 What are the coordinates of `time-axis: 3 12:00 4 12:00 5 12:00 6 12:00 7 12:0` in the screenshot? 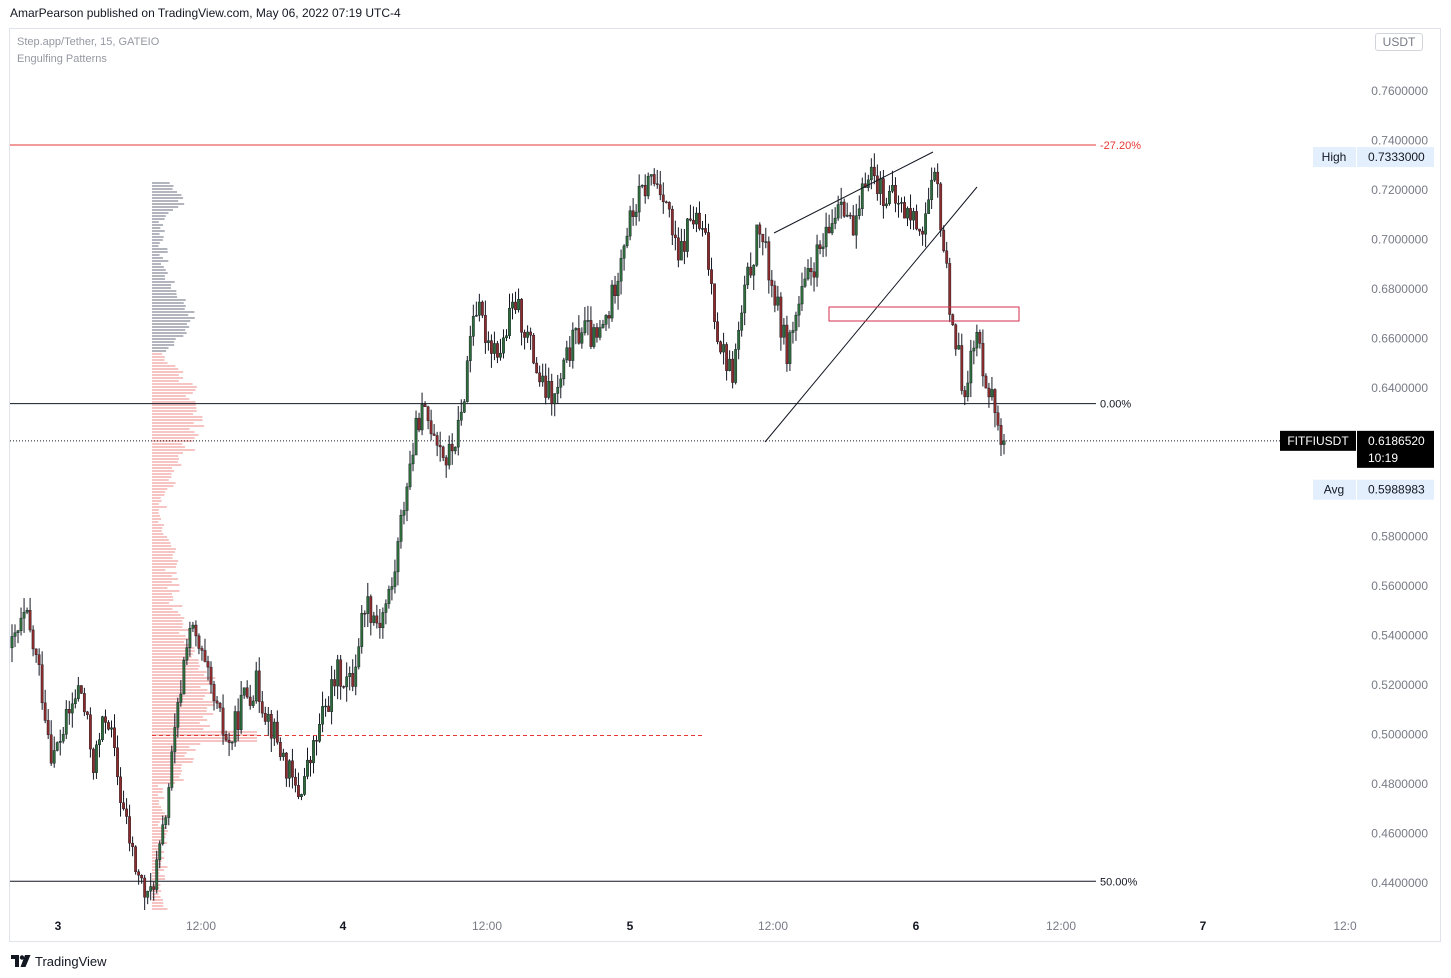 It's located at (706, 926).